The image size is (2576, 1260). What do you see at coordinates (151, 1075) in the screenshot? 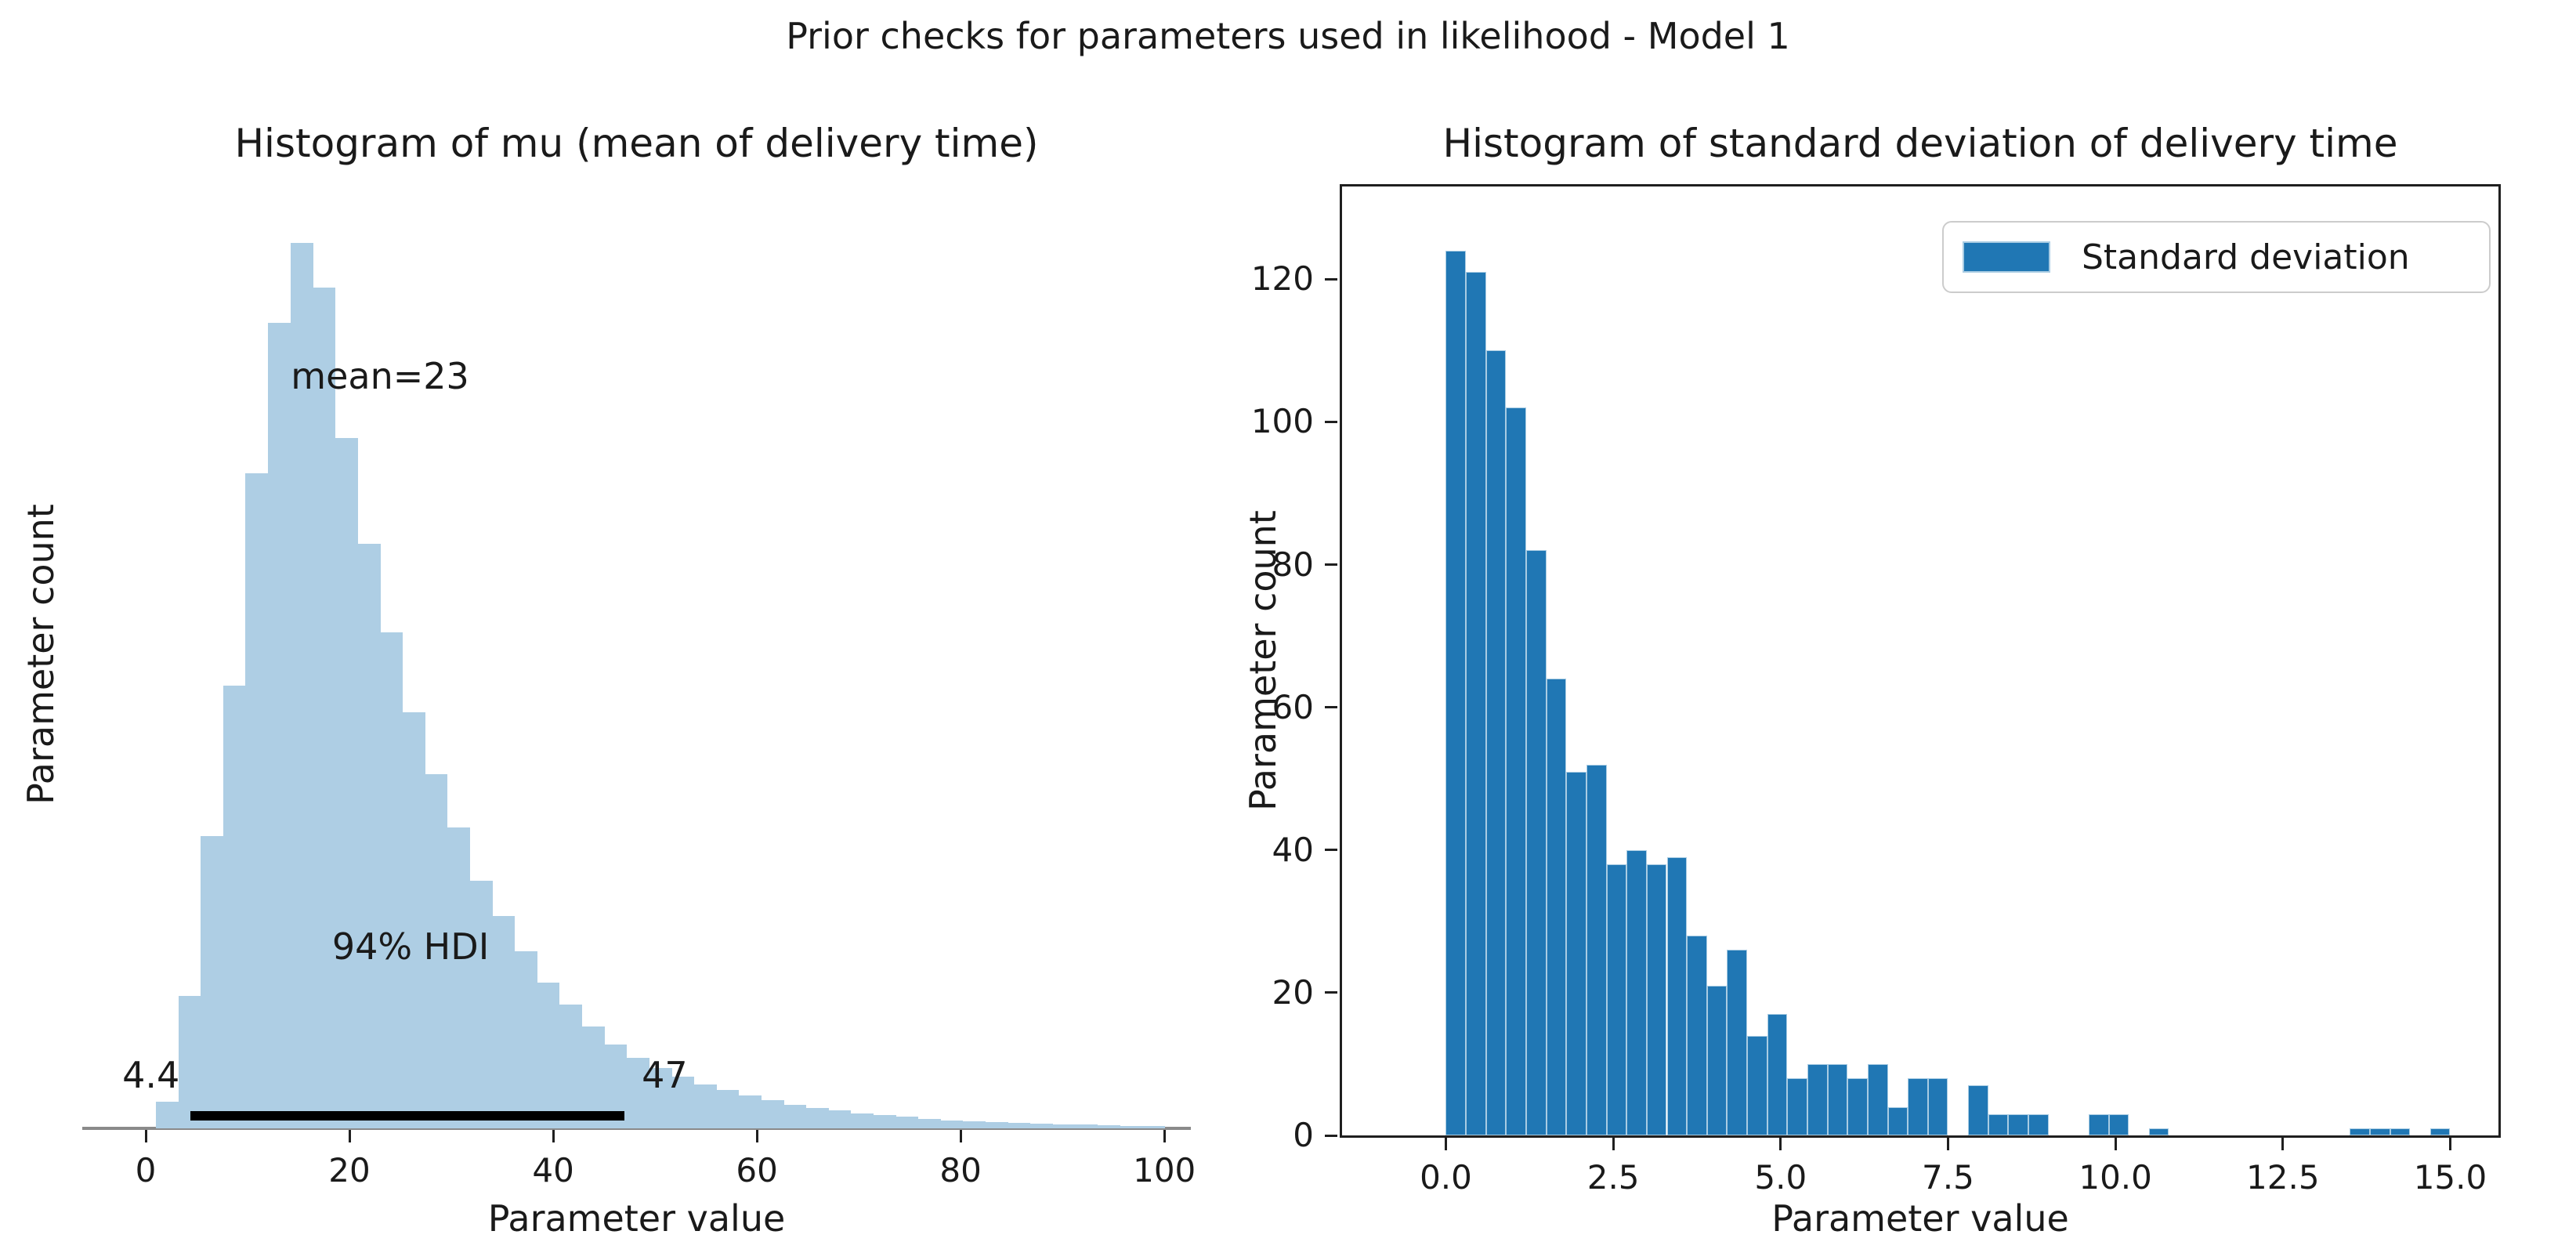
I see `hdi-low-label: 4.4` at bounding box center [151, 1075].